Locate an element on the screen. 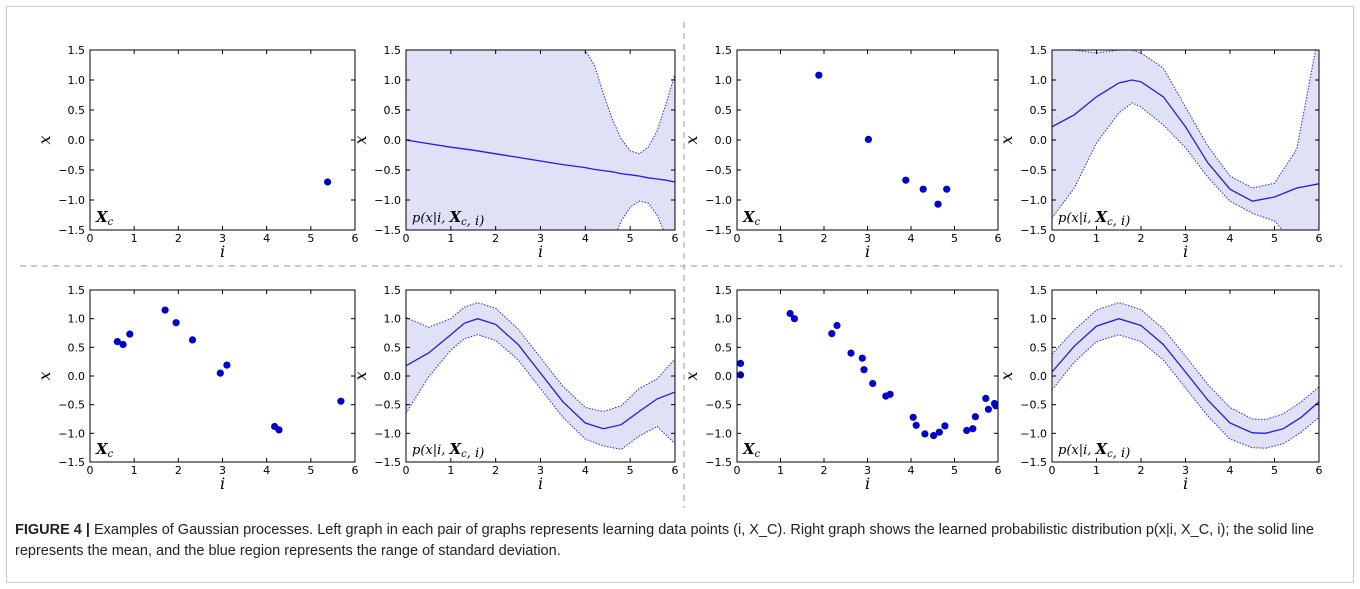 Image resolution: width=1360 pixels, height=589 pixels. y-tick-label: −1.0 is located at coordinates (1033, 433).